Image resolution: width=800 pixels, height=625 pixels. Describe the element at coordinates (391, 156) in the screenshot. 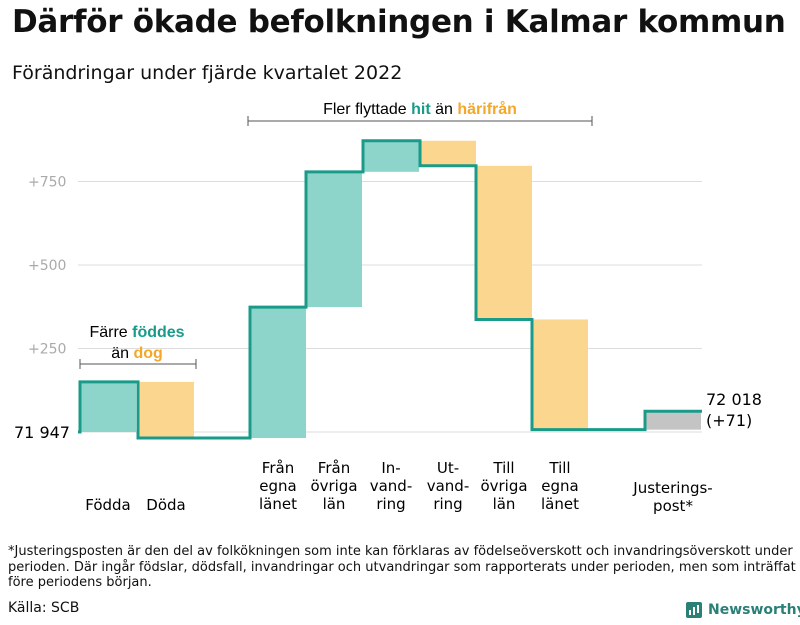

I see `bar-in-vand-ring` at that location.